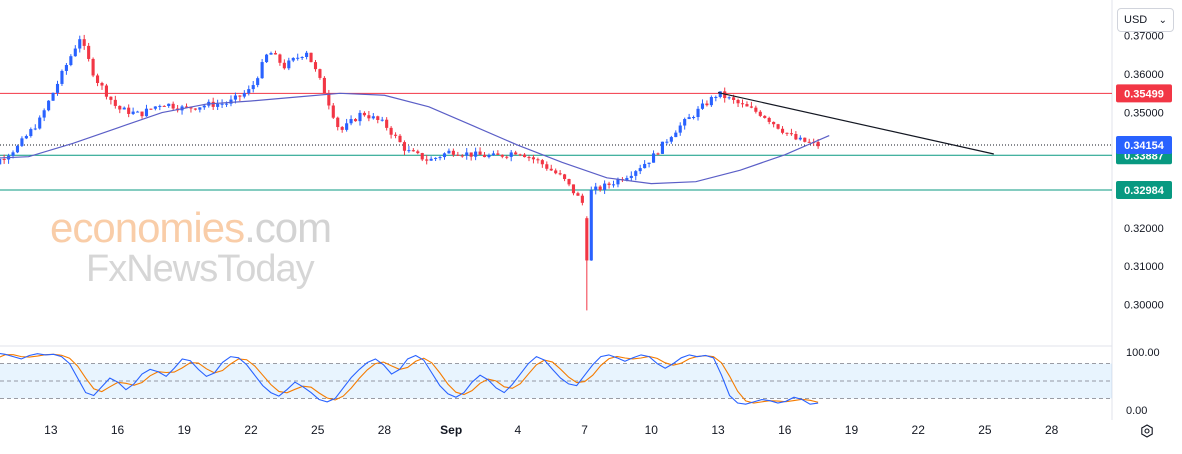 This screenshot has width=1182, height=454. Describe the element at coordinates (51, 430) in the screenshot. I see `time-axis-label: 13` at that location.